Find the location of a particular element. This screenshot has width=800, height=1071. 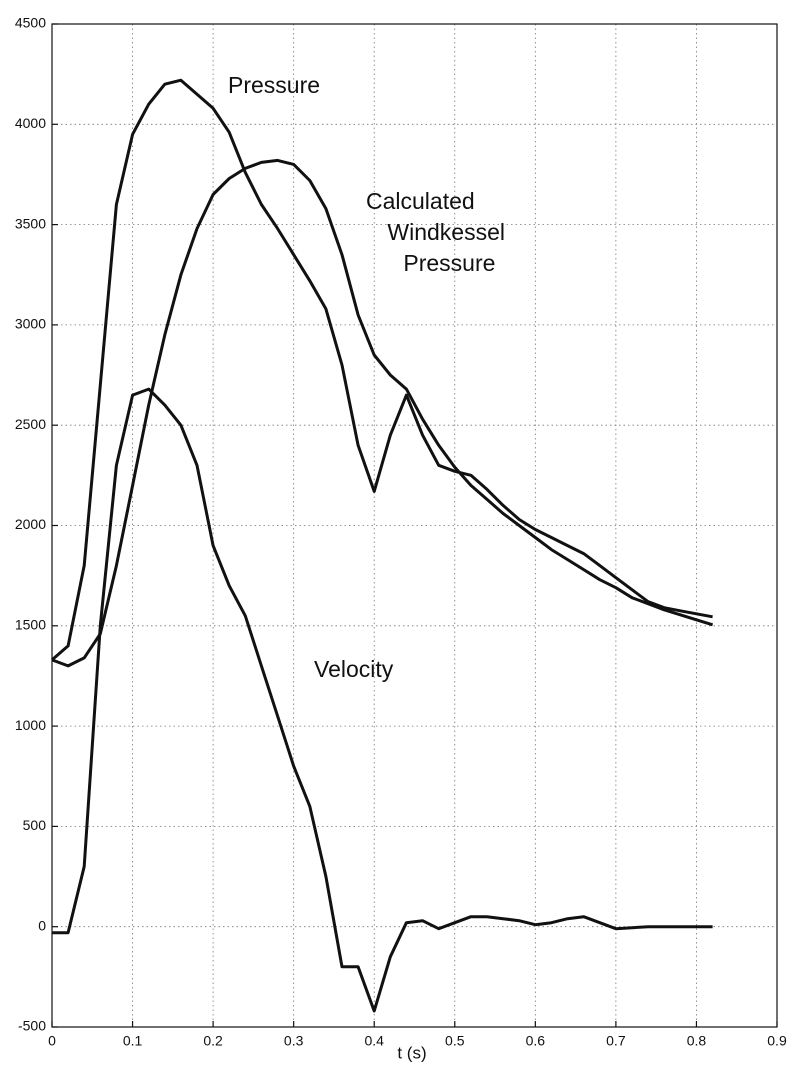

x-tick-label: 0.6 is located at coordinates (536, 1041).